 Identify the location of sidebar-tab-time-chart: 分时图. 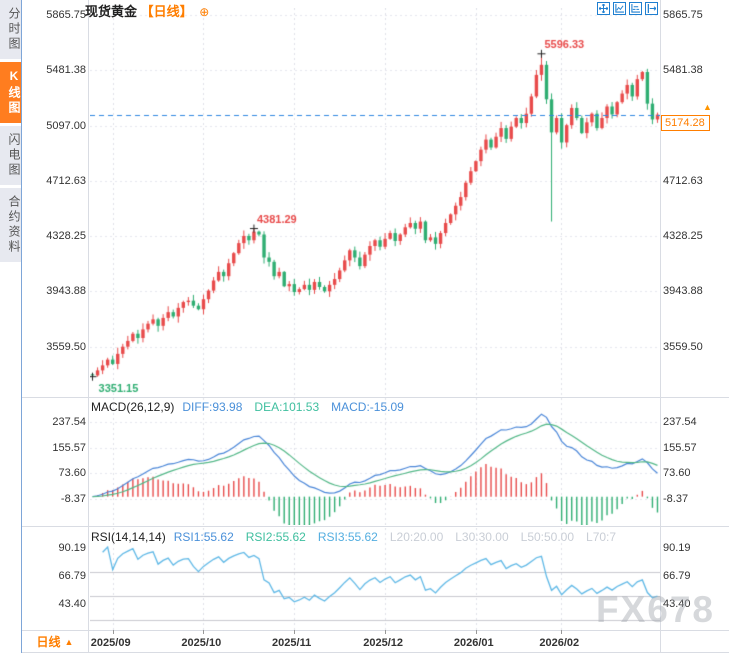
(10, 29).